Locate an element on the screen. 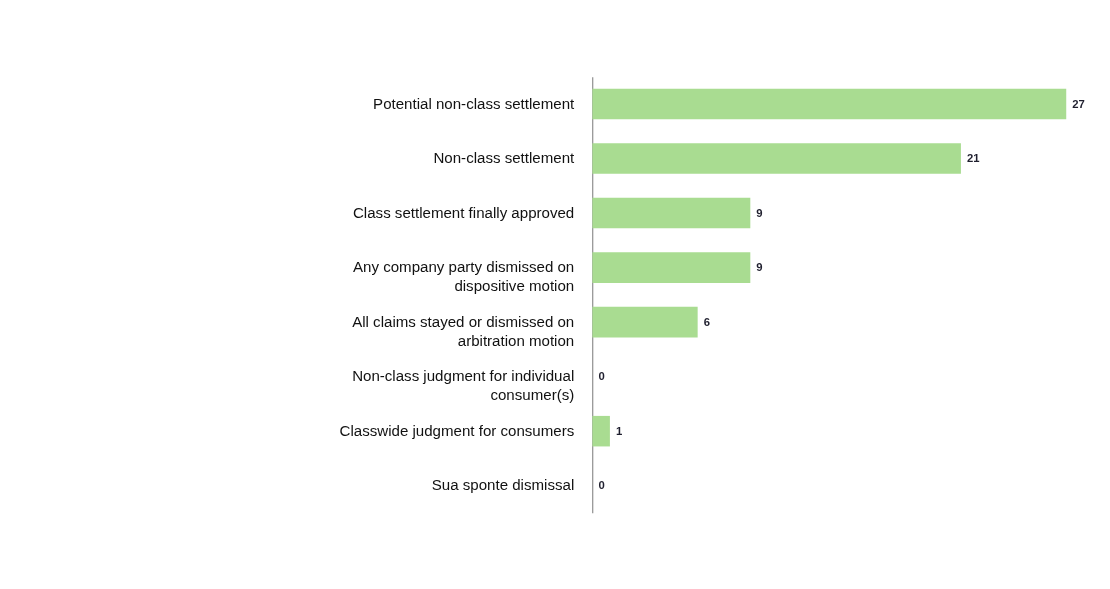 This screenshot has height=589, width=1110. y-tick-label: Classwide judgment for consumers is located at coordinates (457, 430).